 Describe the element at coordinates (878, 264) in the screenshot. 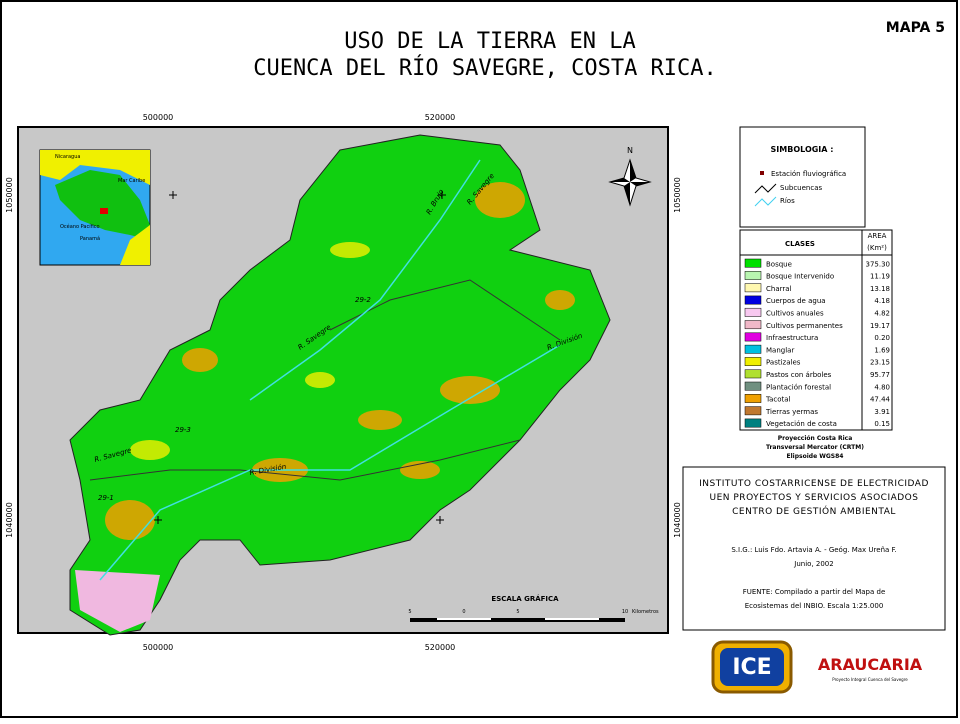

I see `class-area: 375.30` at that location.